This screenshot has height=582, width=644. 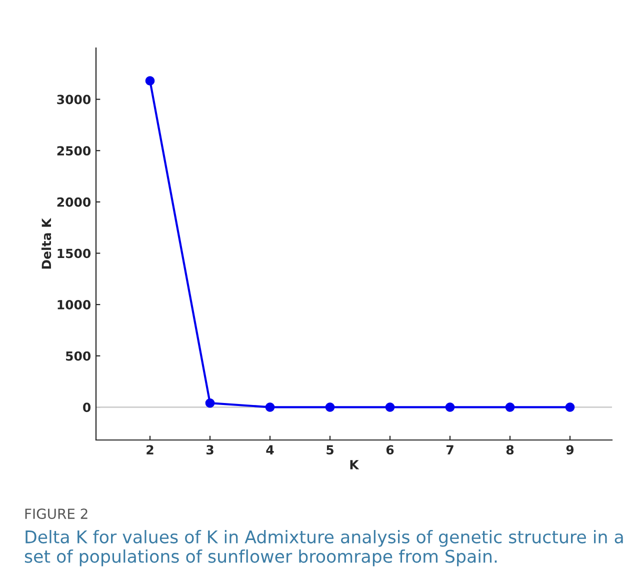 I want to click on x-axis-title: K, so click(x=355, y=465).